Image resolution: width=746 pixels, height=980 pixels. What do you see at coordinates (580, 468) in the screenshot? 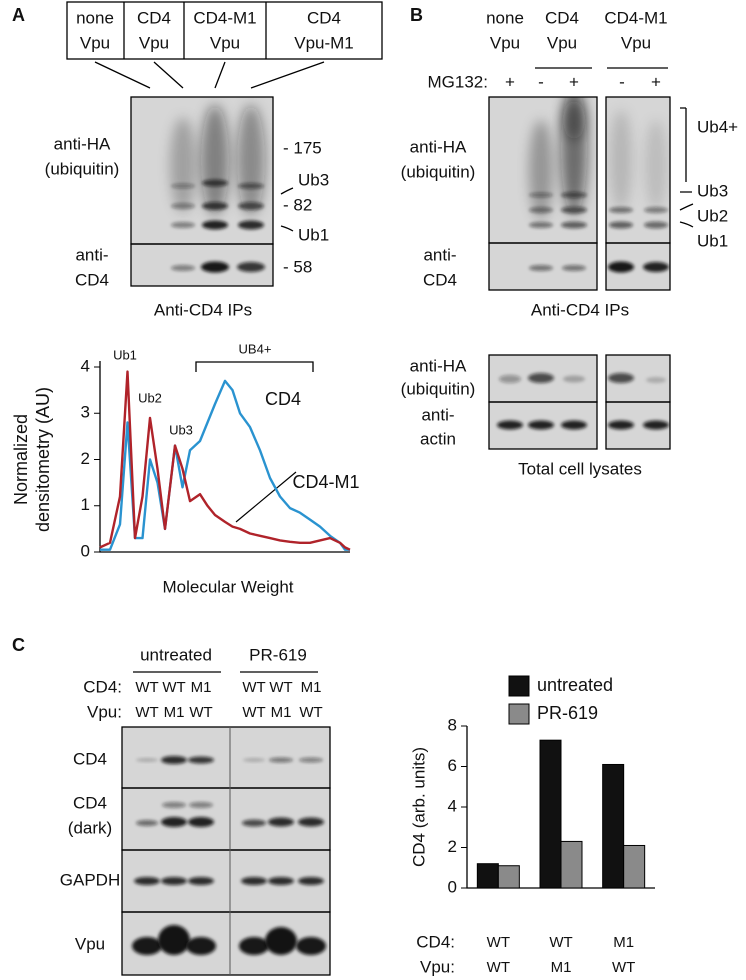
I see `caption: Total cell lysates` at bounding box center [580, 468].